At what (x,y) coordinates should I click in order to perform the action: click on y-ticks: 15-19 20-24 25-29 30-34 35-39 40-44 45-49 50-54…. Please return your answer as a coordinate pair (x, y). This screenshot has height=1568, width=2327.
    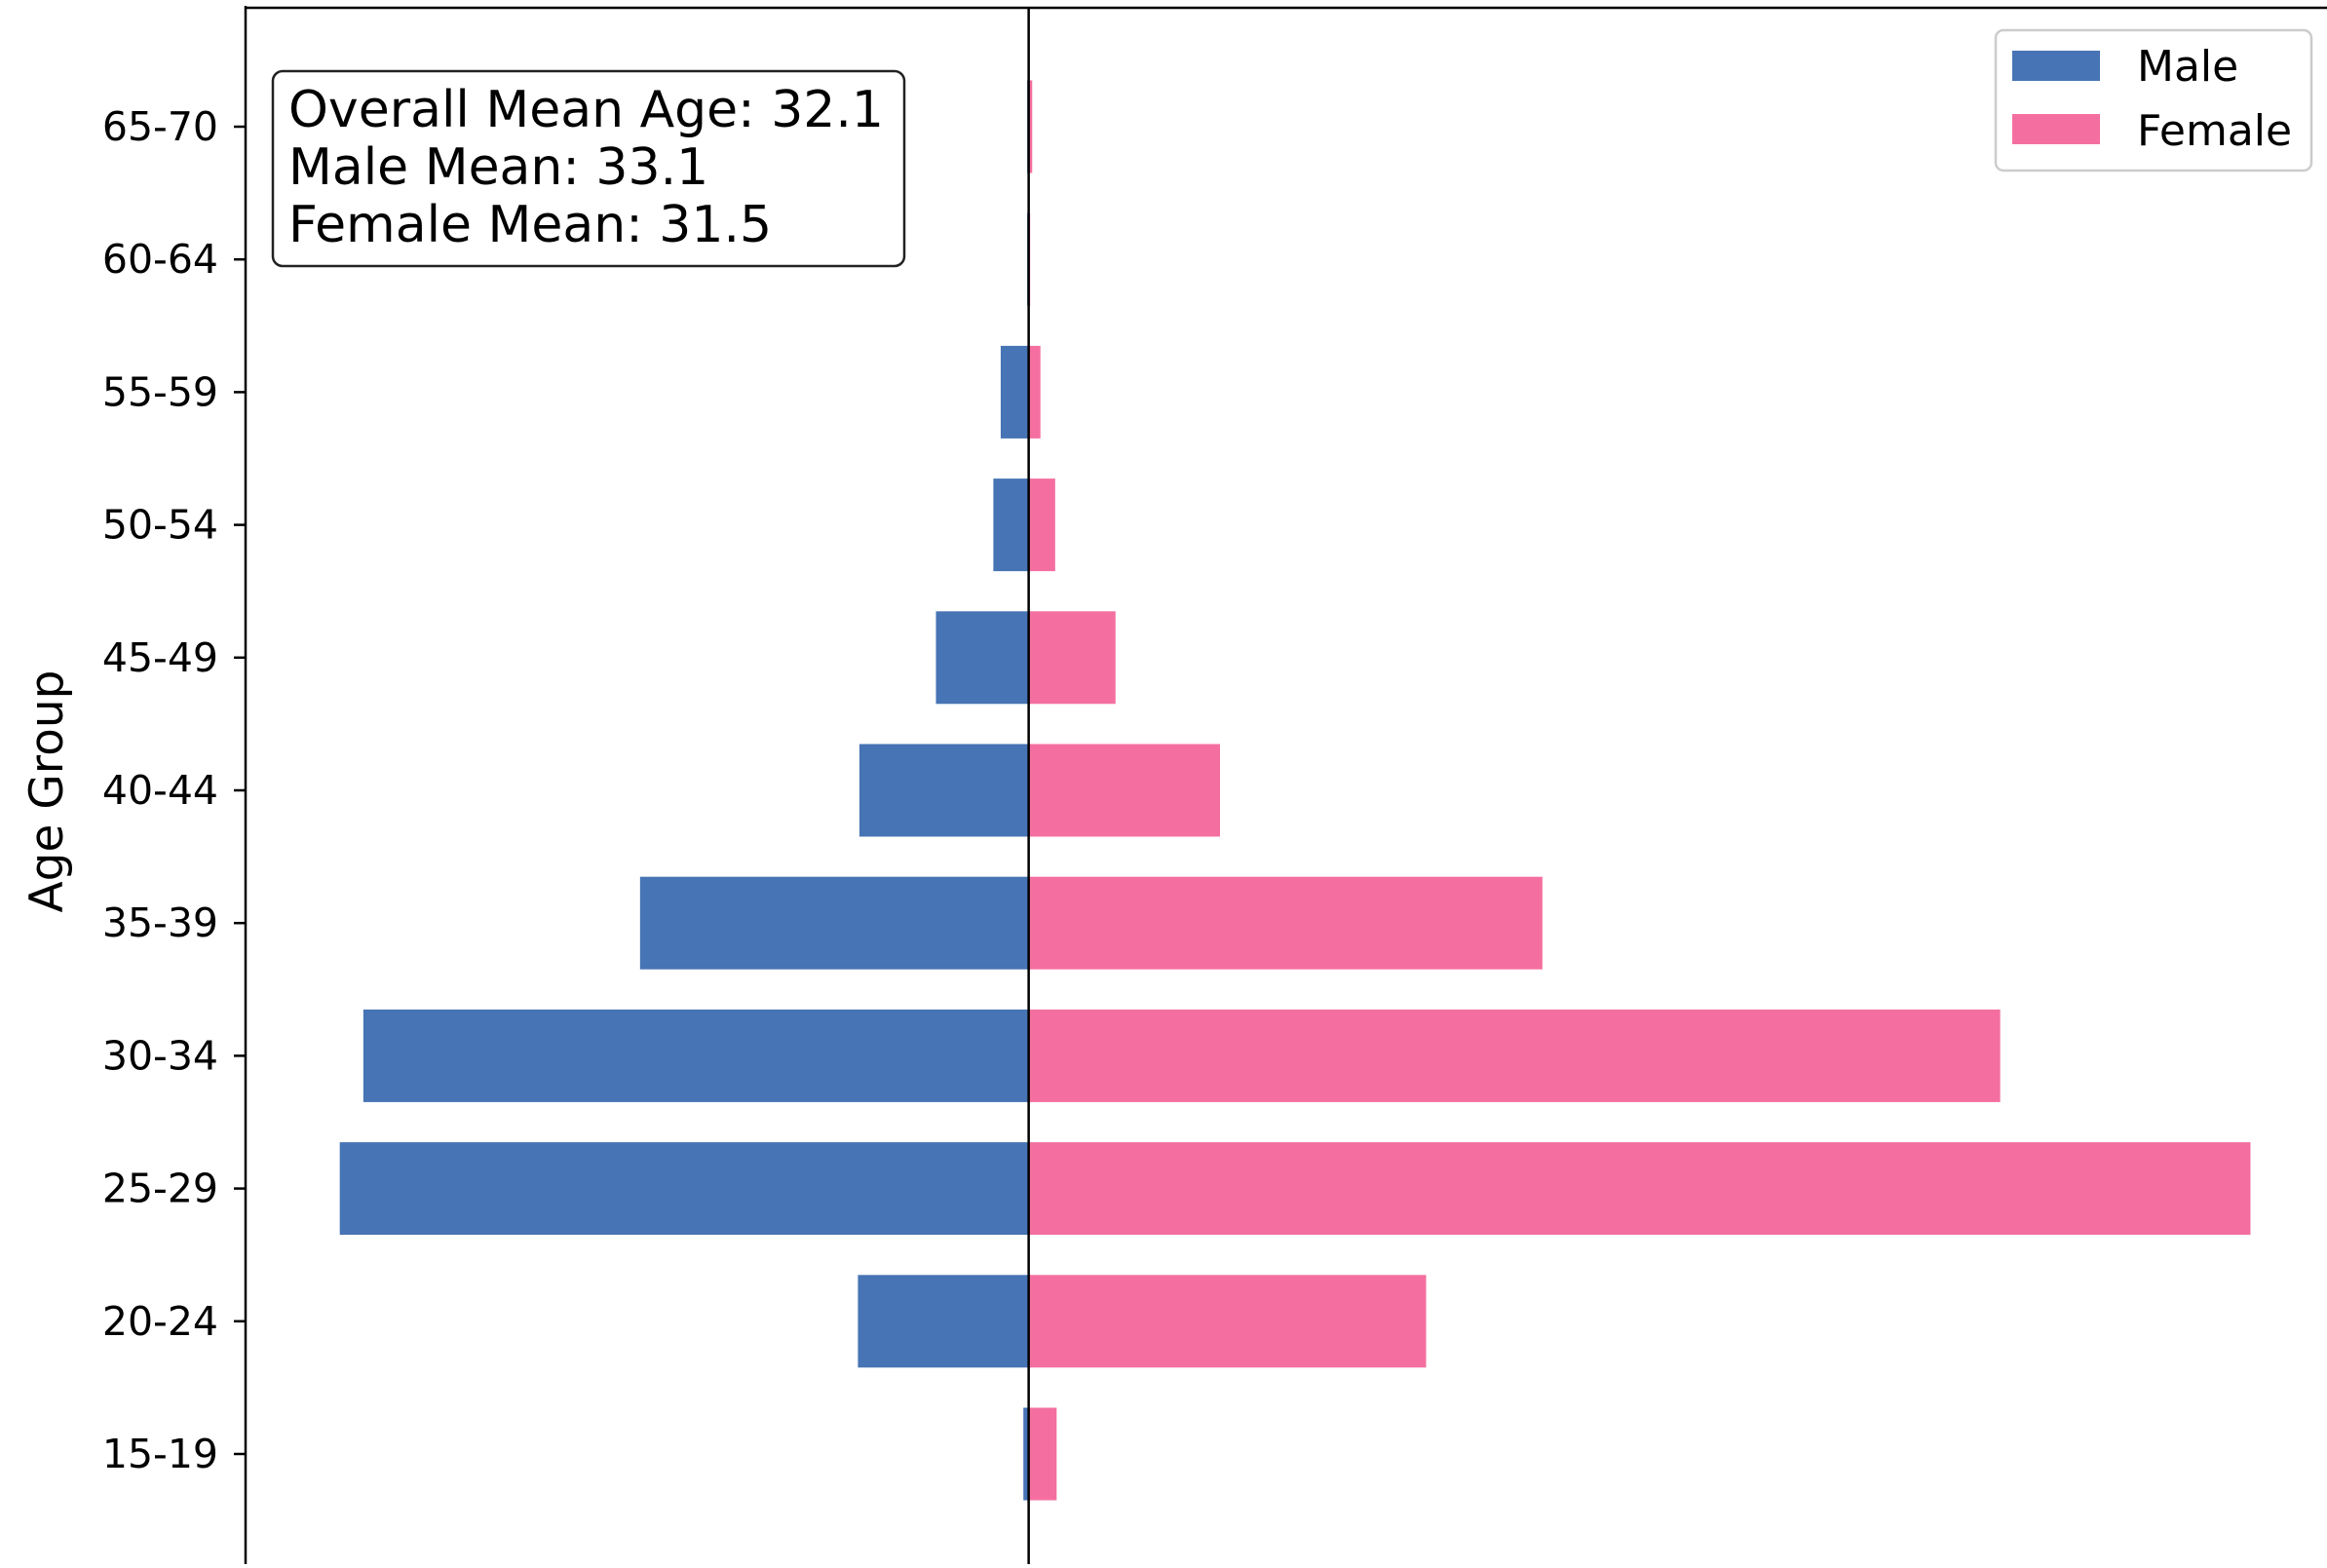
    Looking at the image, I should click on (174, 790).